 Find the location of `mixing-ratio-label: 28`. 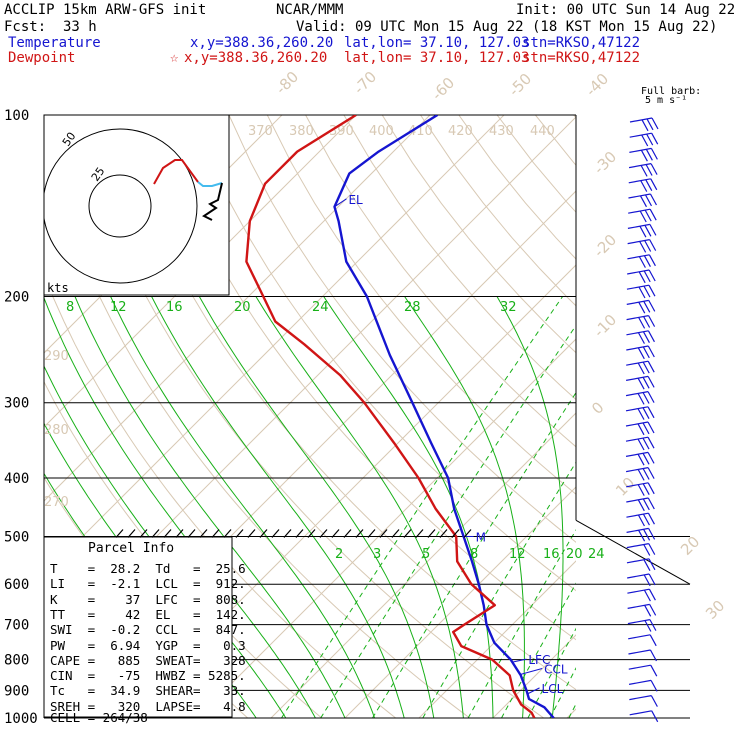

mixing-ratio-label: 28 is located at coordinates (412, 307).